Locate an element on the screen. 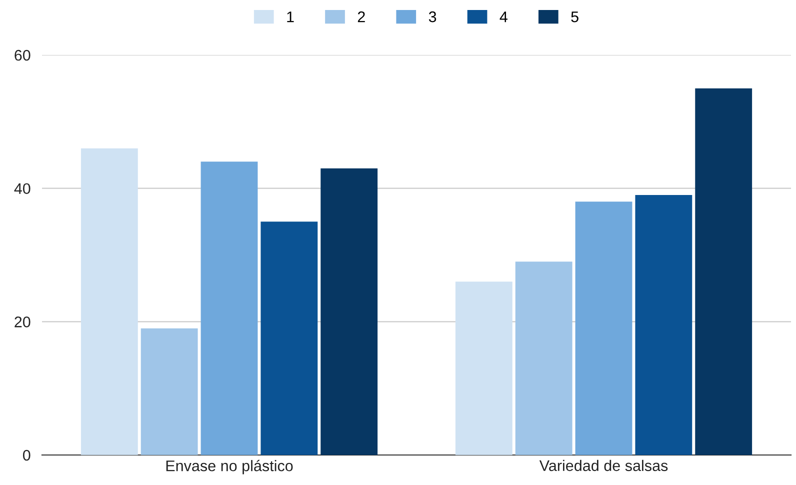 This screenshot has height=485, width=796. legend-label: 2 is located at coordinates (361, 16).